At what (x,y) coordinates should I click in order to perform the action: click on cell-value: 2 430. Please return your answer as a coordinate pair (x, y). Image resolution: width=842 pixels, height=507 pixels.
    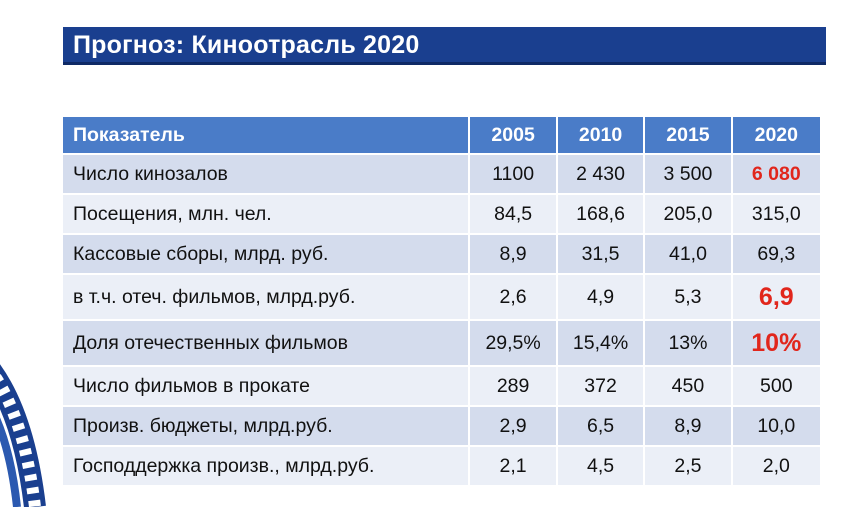
    Looking at the image, I should click on (601, 173).